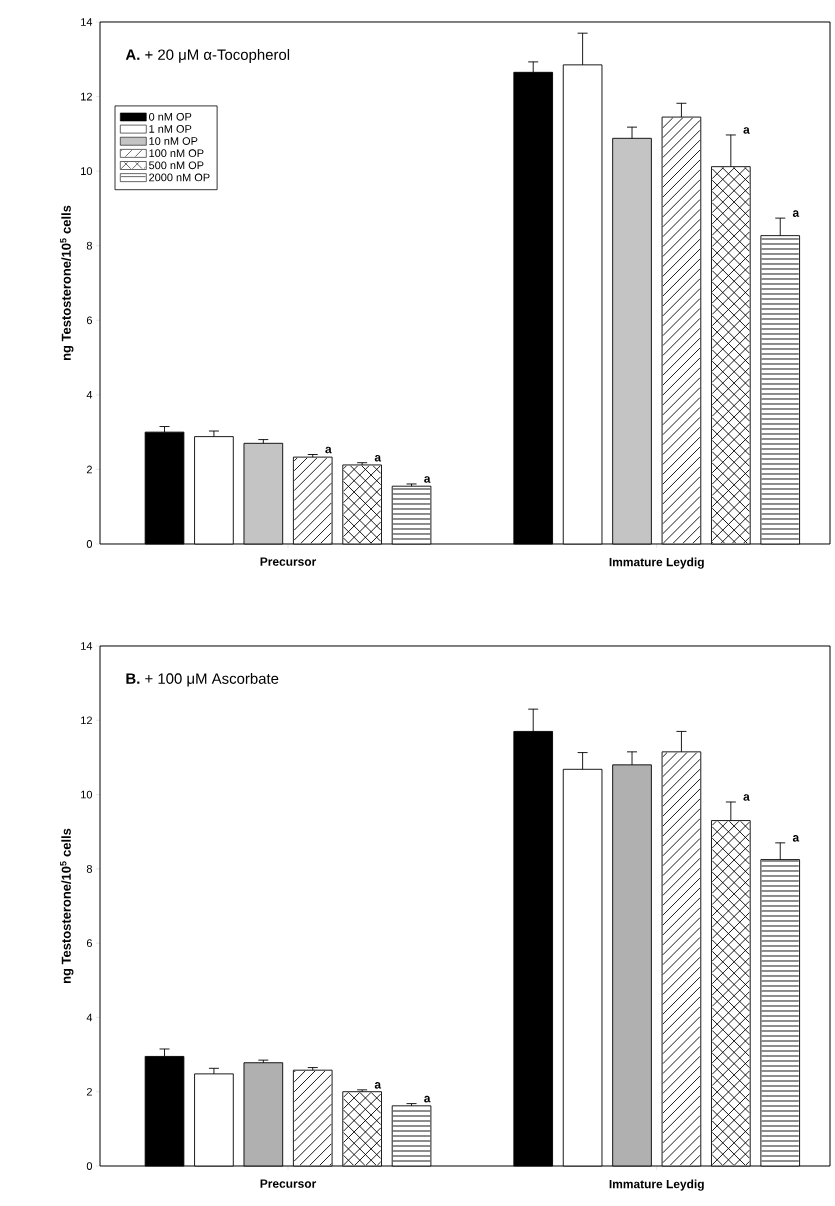 Image resolution: width=835 pixels, height=1206 pixels. I want to click on legend-label: 10 nM OP, so click(173, 141).